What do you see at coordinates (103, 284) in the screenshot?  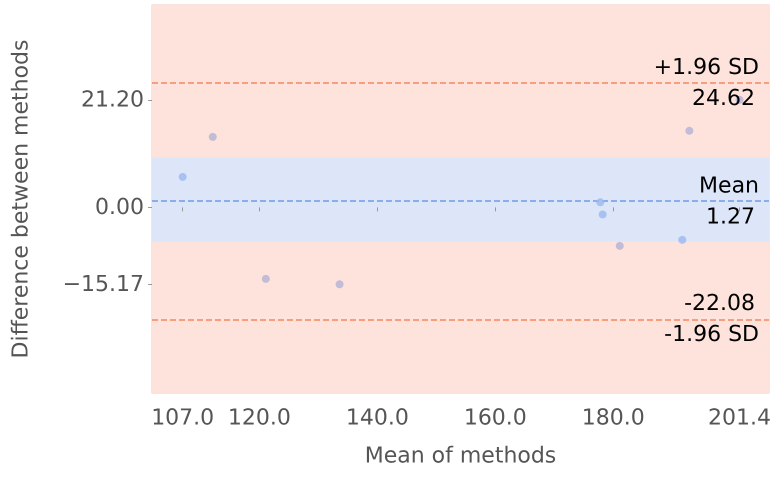 I see `y-tick-label: −15.17` at bounding box center [103, 284].